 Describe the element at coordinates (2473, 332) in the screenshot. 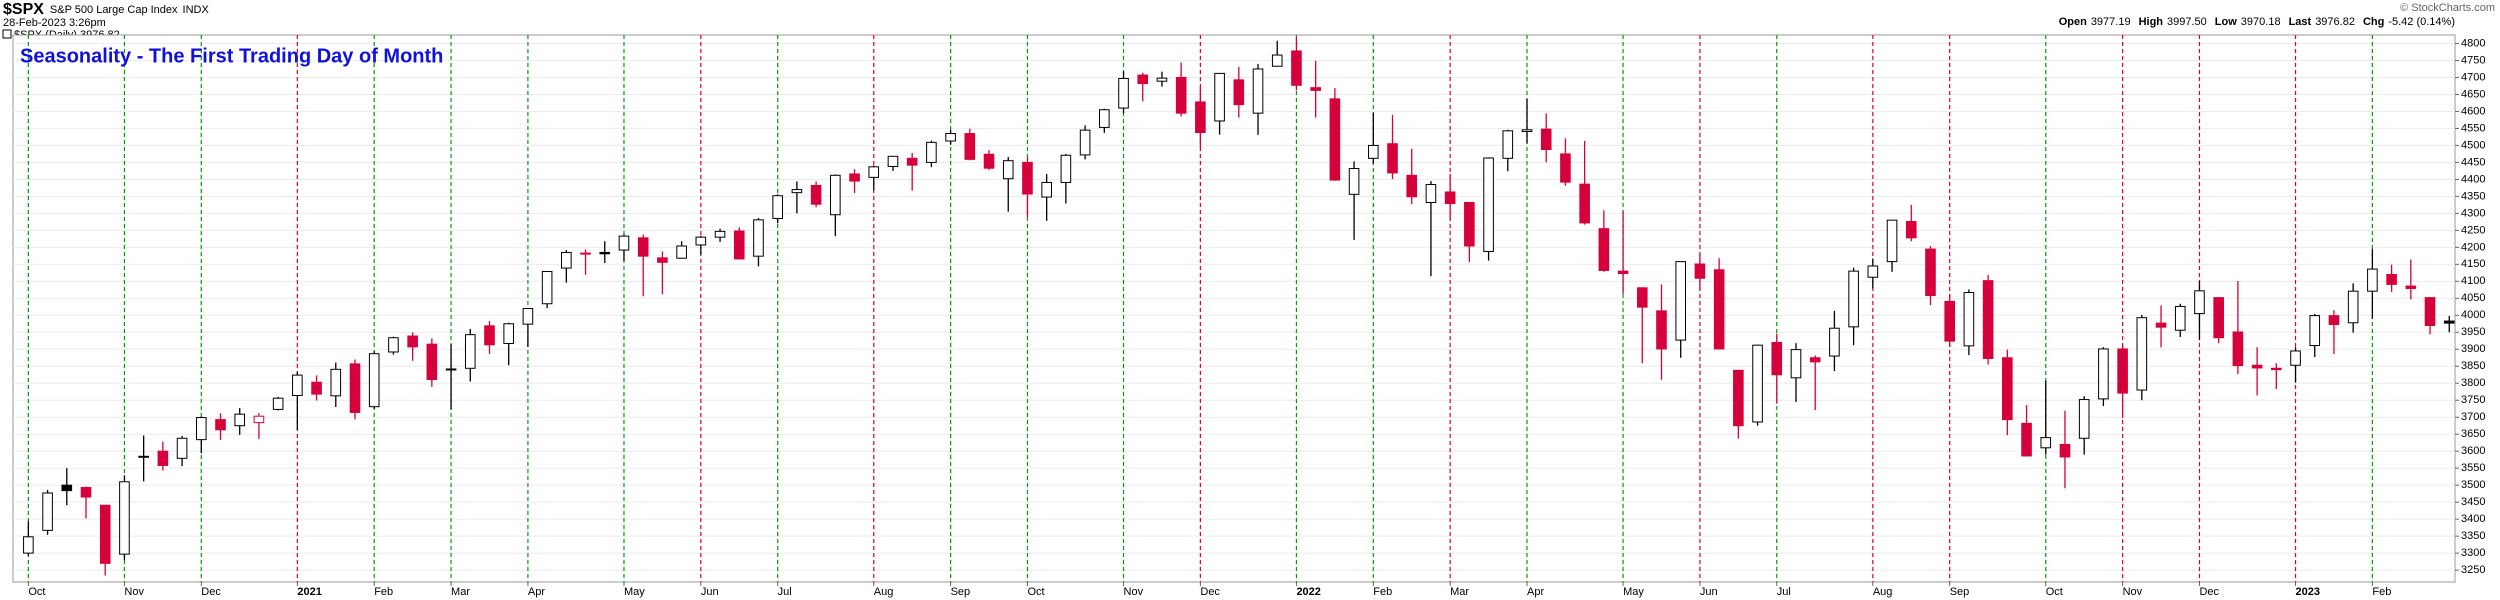

I see `y-tick-label: 3950` at that location.